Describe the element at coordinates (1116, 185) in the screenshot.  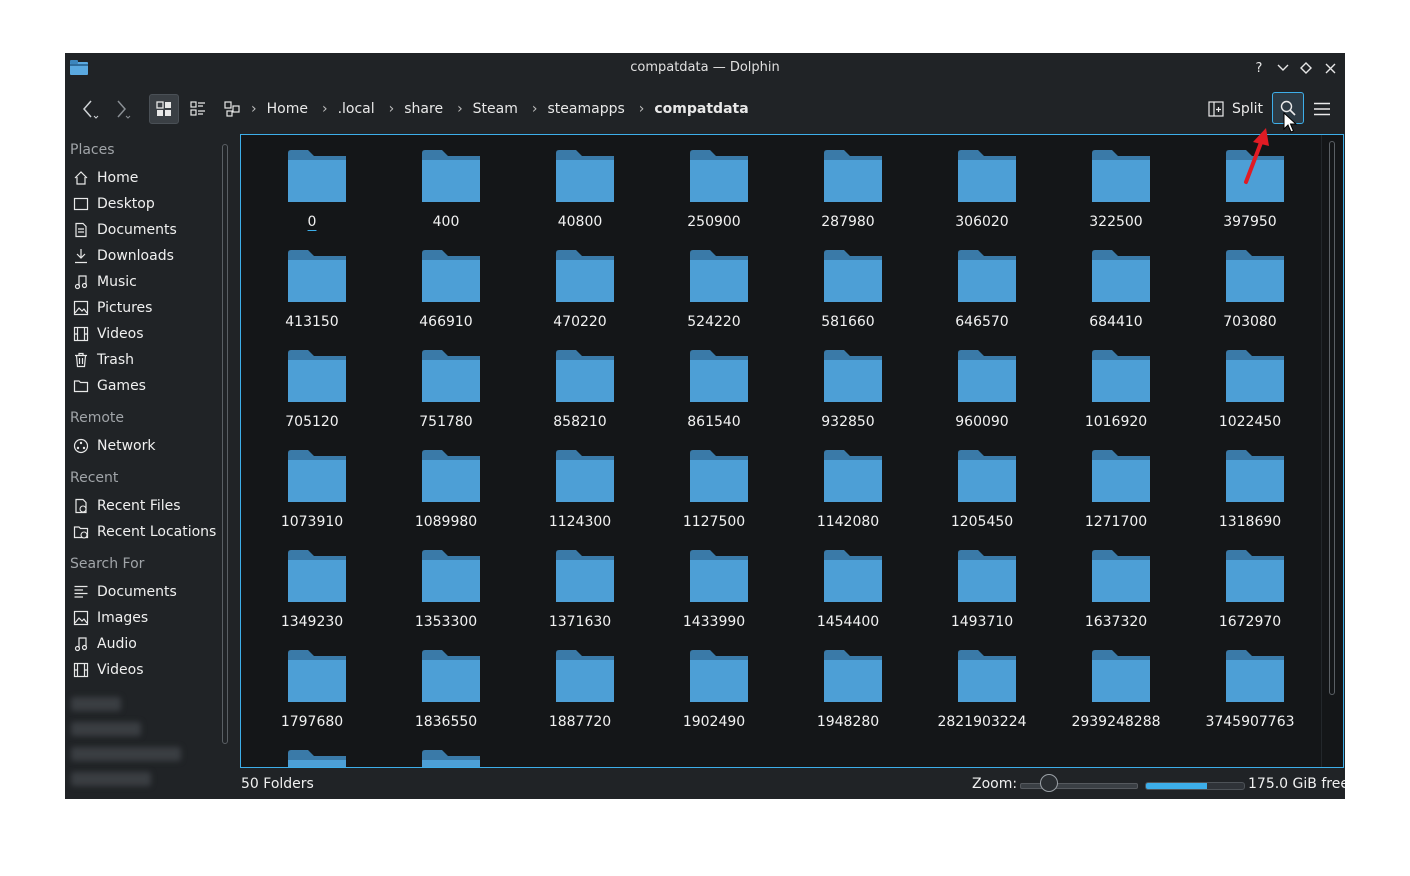
I see `folder-item: 322500` at that location.